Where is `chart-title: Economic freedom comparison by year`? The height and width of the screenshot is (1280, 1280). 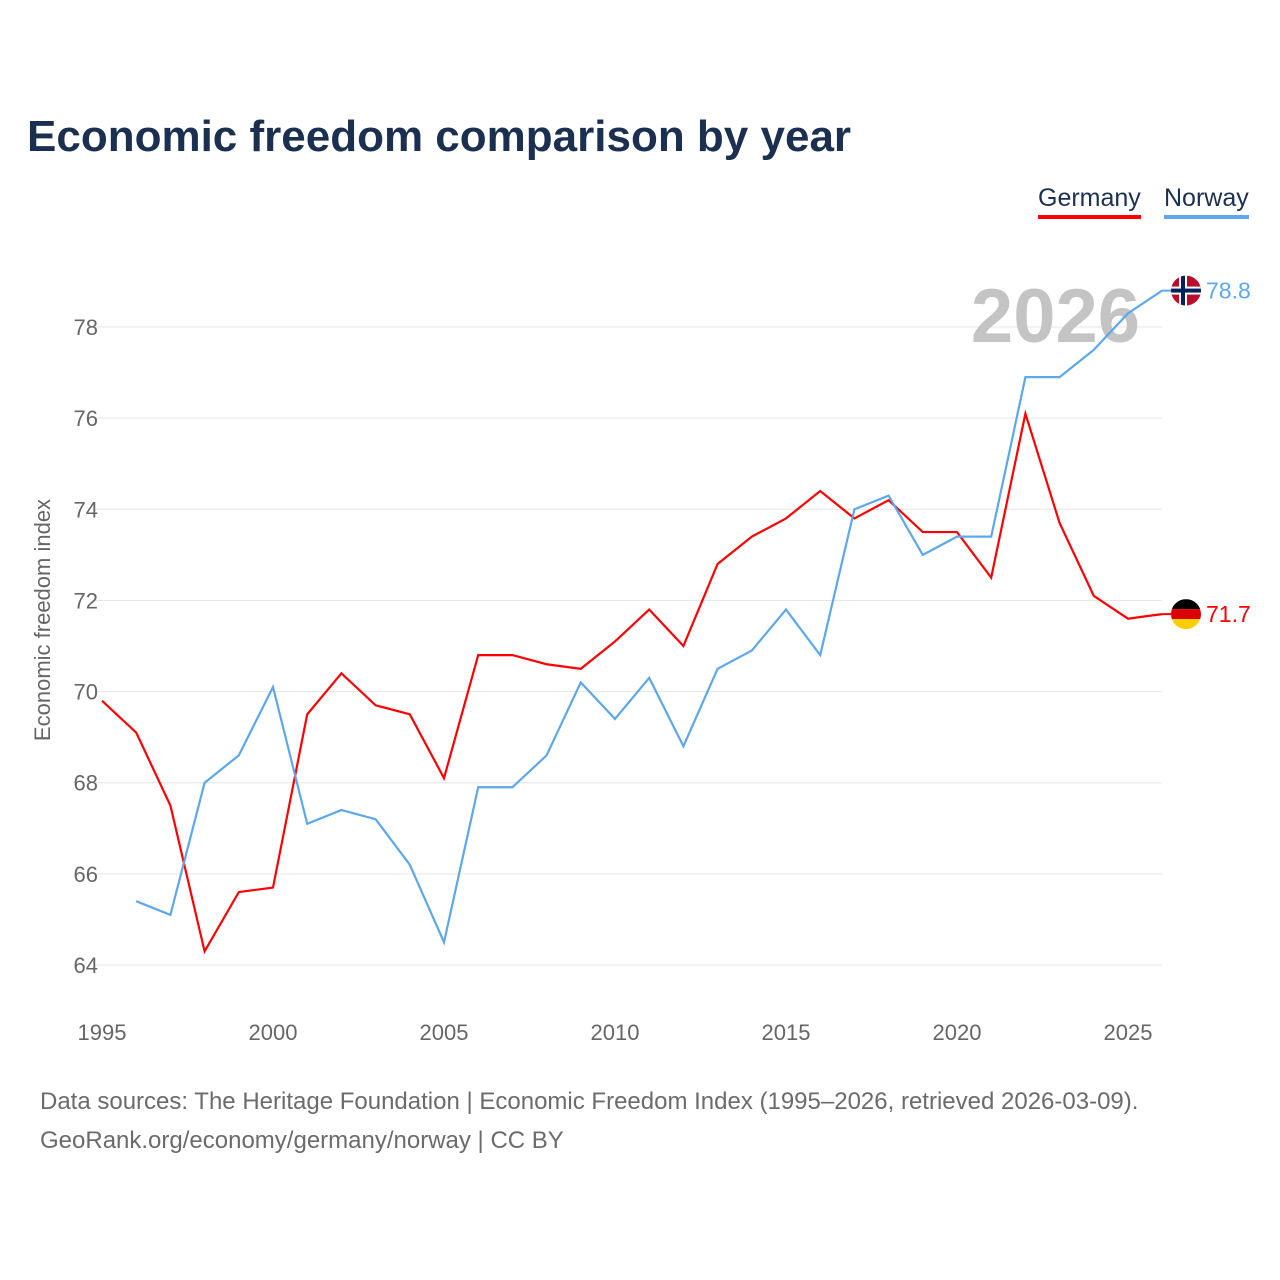
chart-title: Economic freedom comparison by year is located at coordinates (439, 136).